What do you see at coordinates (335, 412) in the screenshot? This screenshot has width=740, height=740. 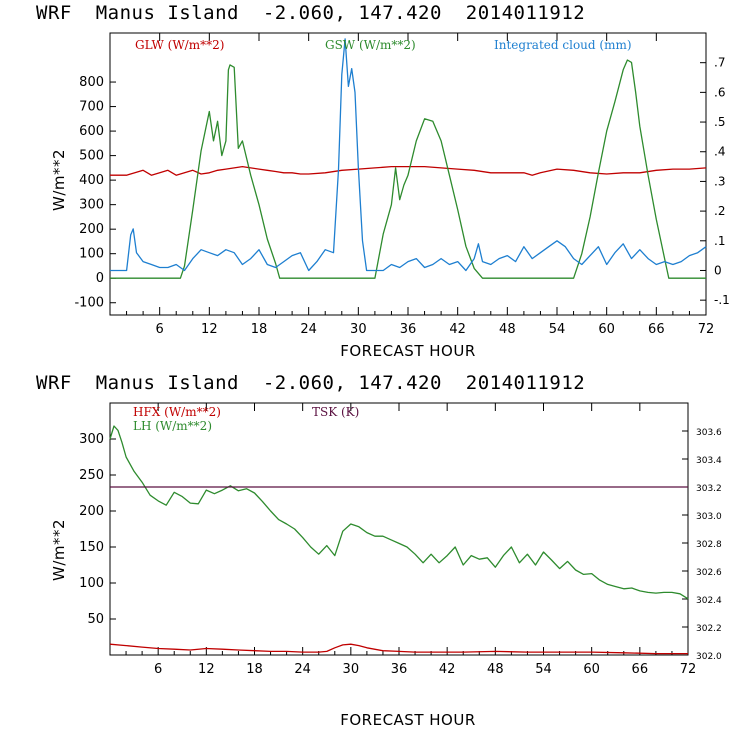 I see `legend-tsk: TSK (K)` at bounding box center [335, 412].